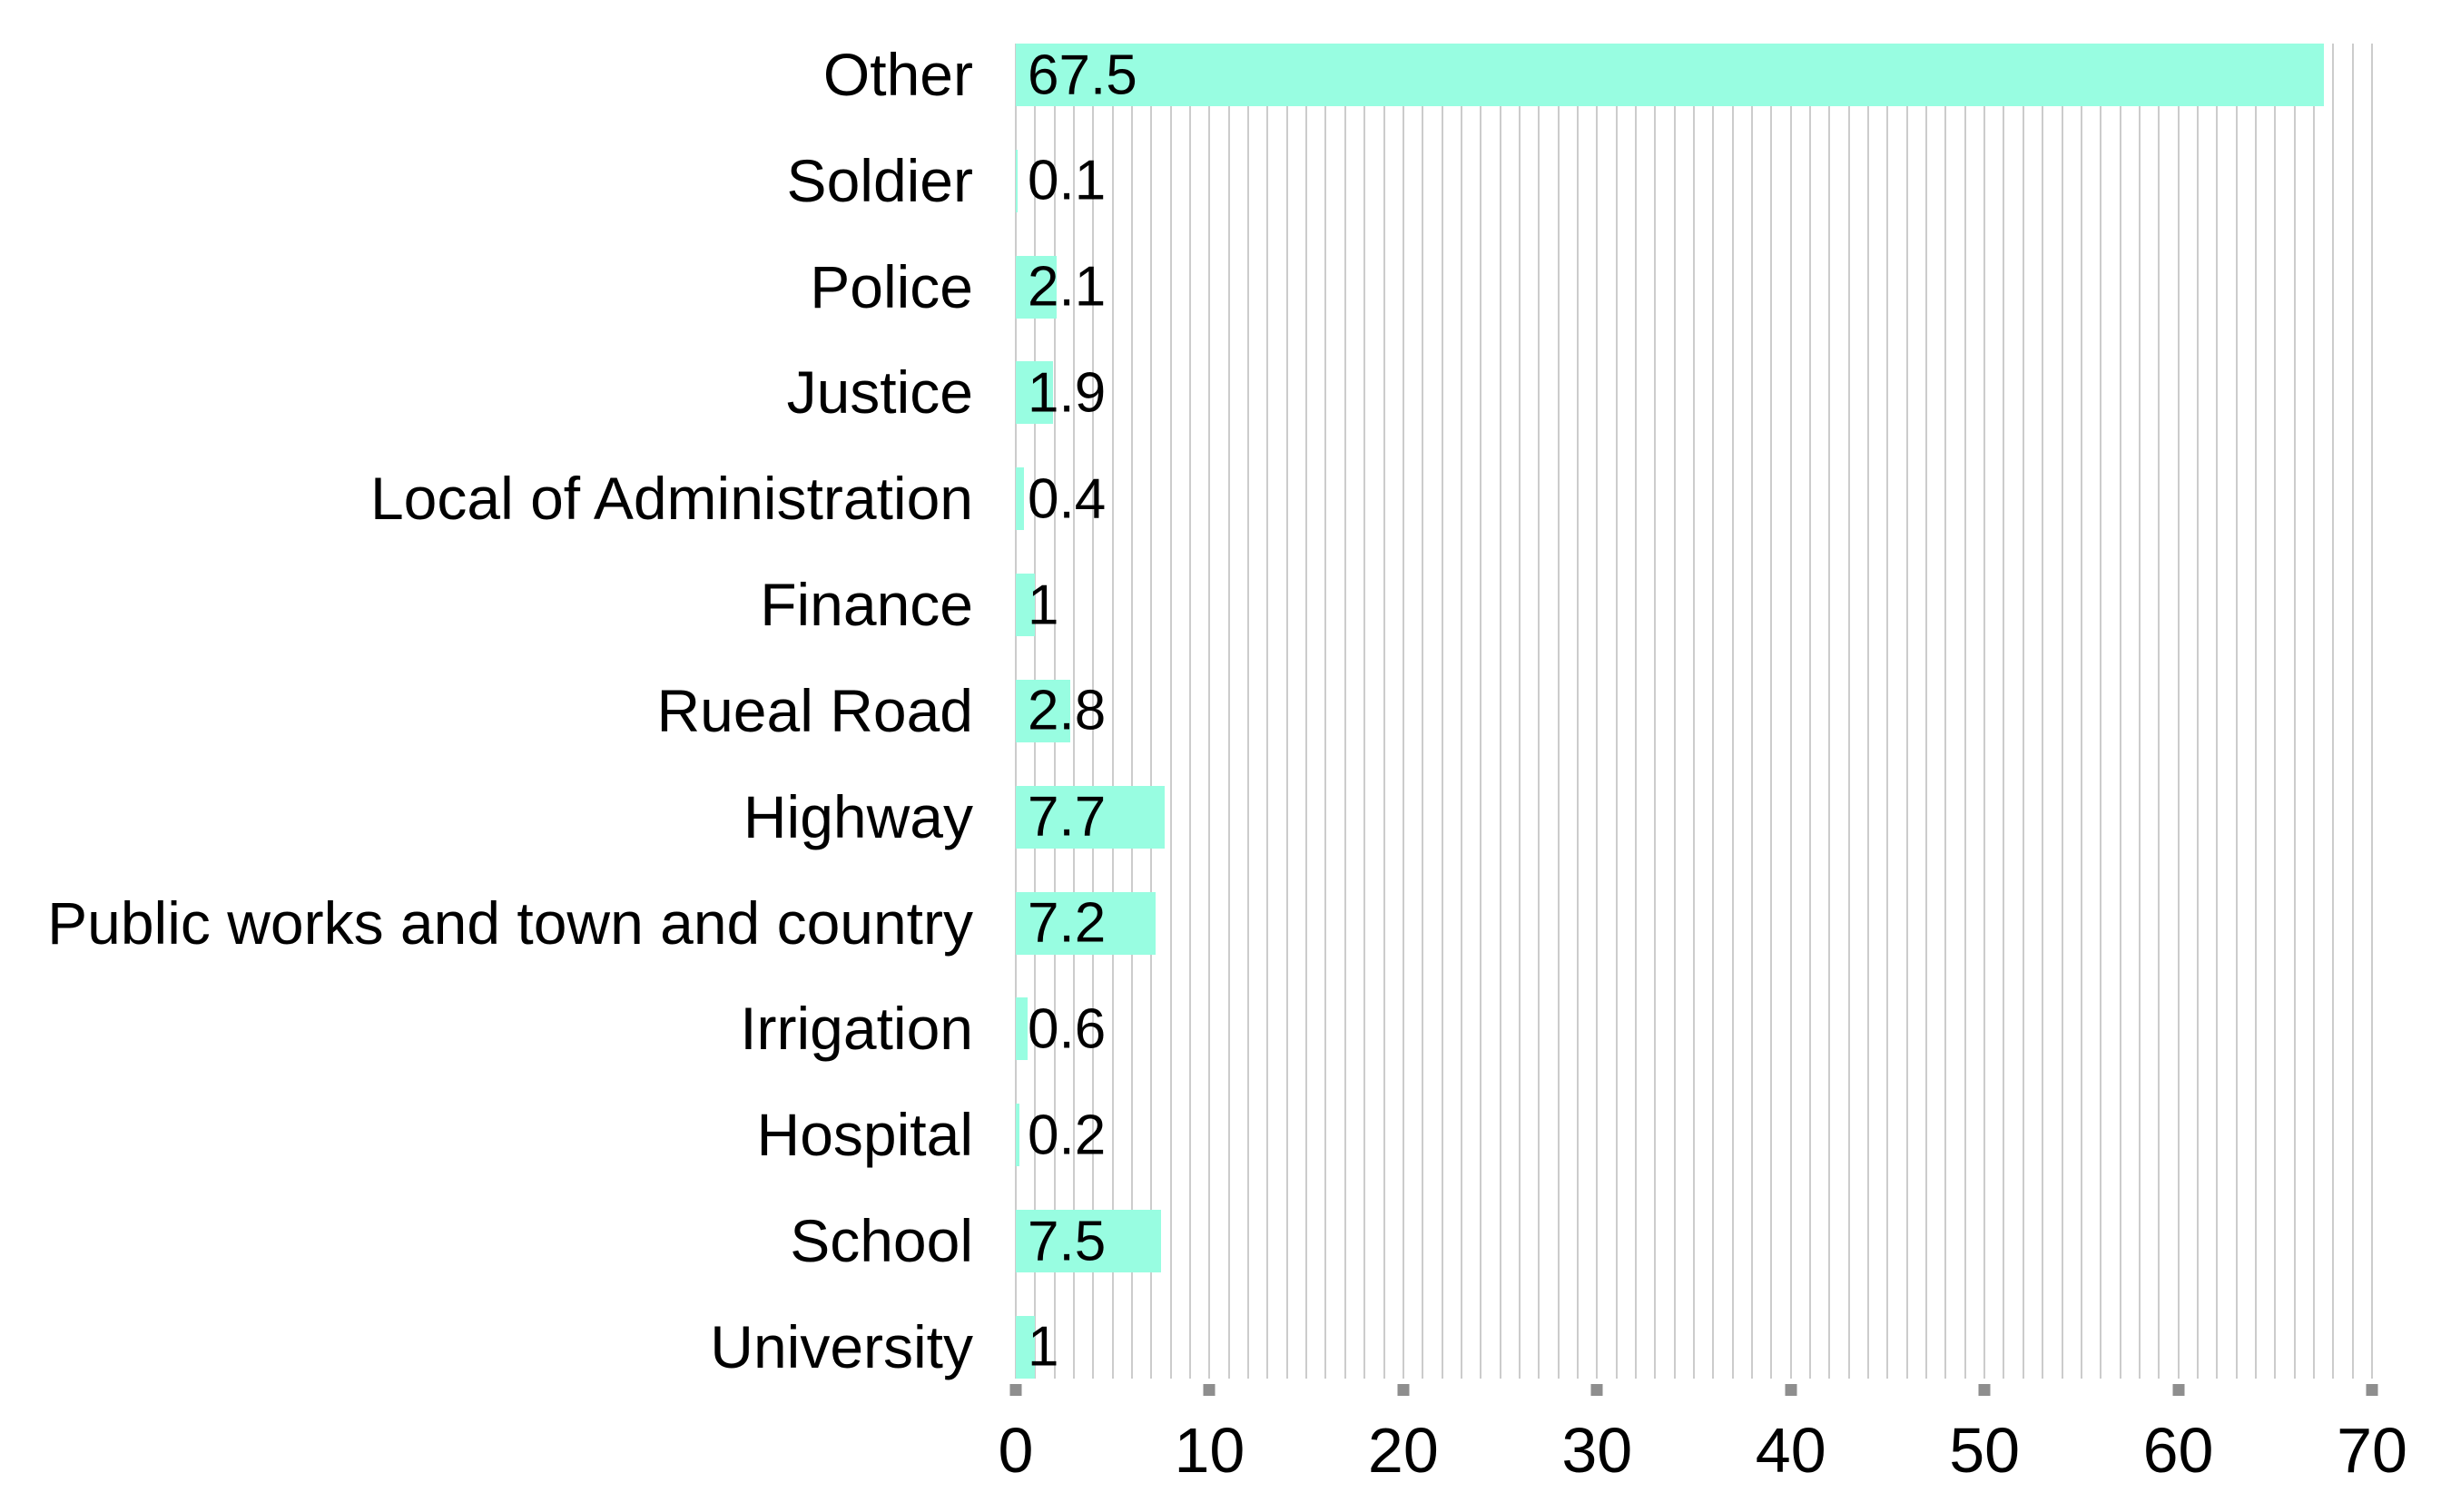  Describe the element at coordinates (1694, 393) in the screenshot. I see `bar-row: 1.9` at that location.